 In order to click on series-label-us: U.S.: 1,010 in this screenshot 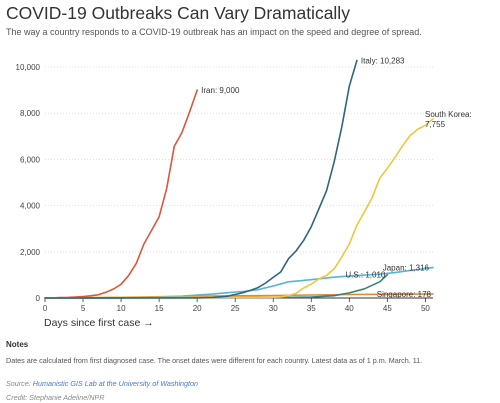, I will do `click(365, 275)`.